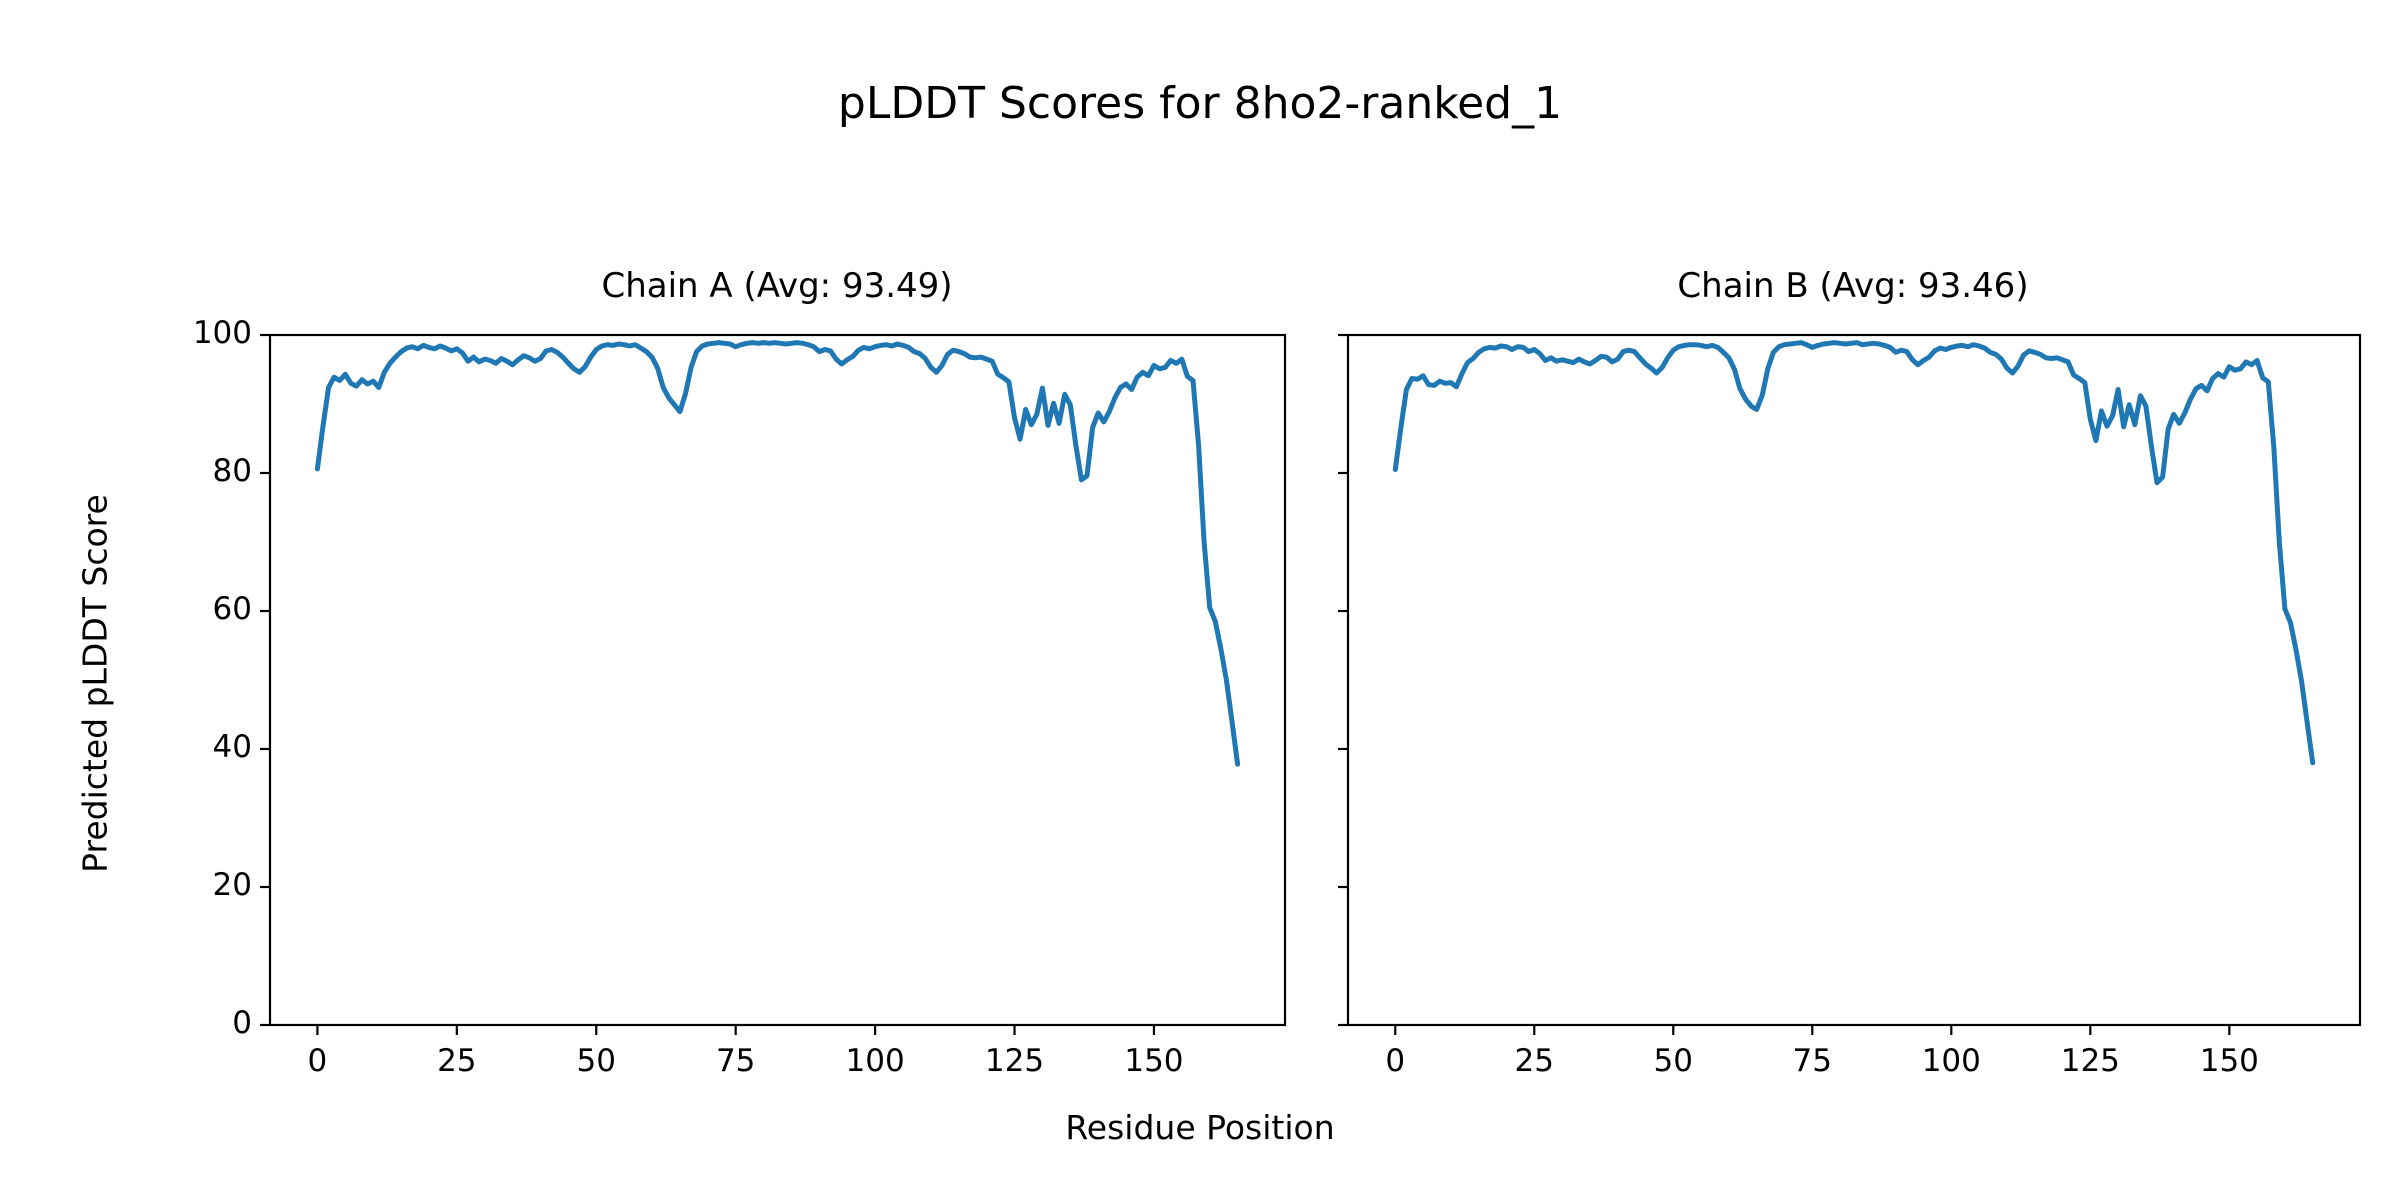 Image resolution: width=2400 pixels, height=1200 pixels. Describe the element at coordinates (1673, 1061) in the screenshot. I see `chain-b-x-tick-label: 50` at that location.